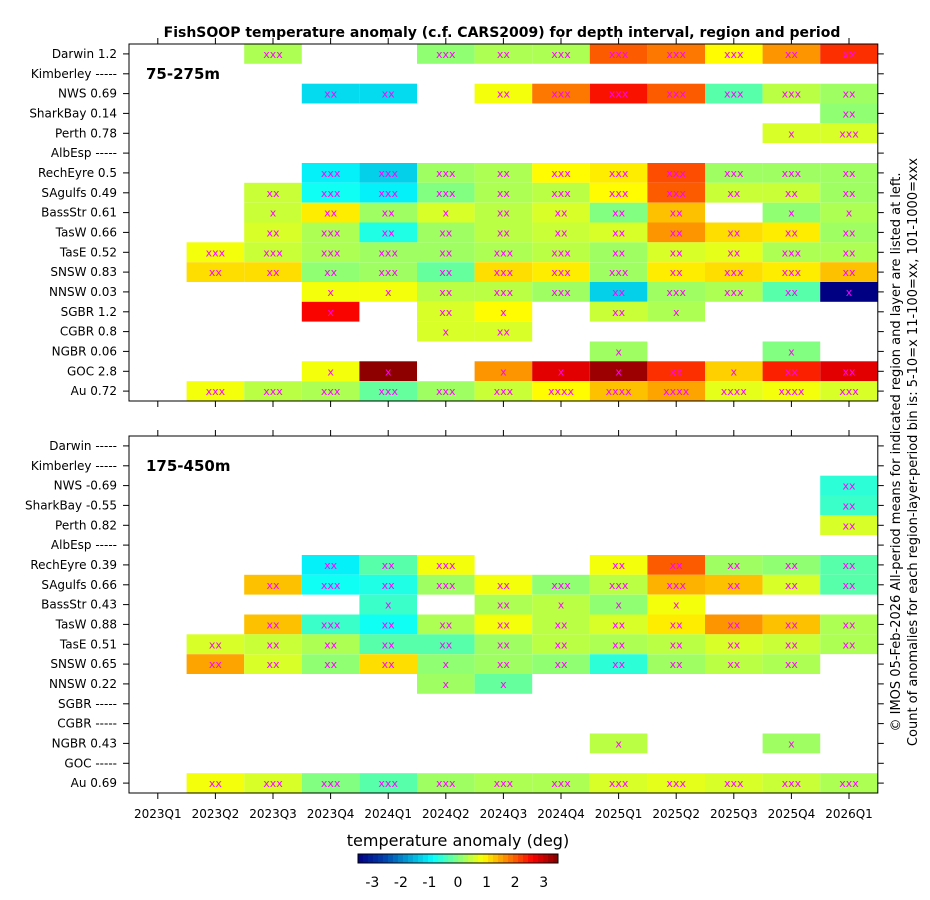  I want to click on region-label: Perth 0.82, so click(86, 525).